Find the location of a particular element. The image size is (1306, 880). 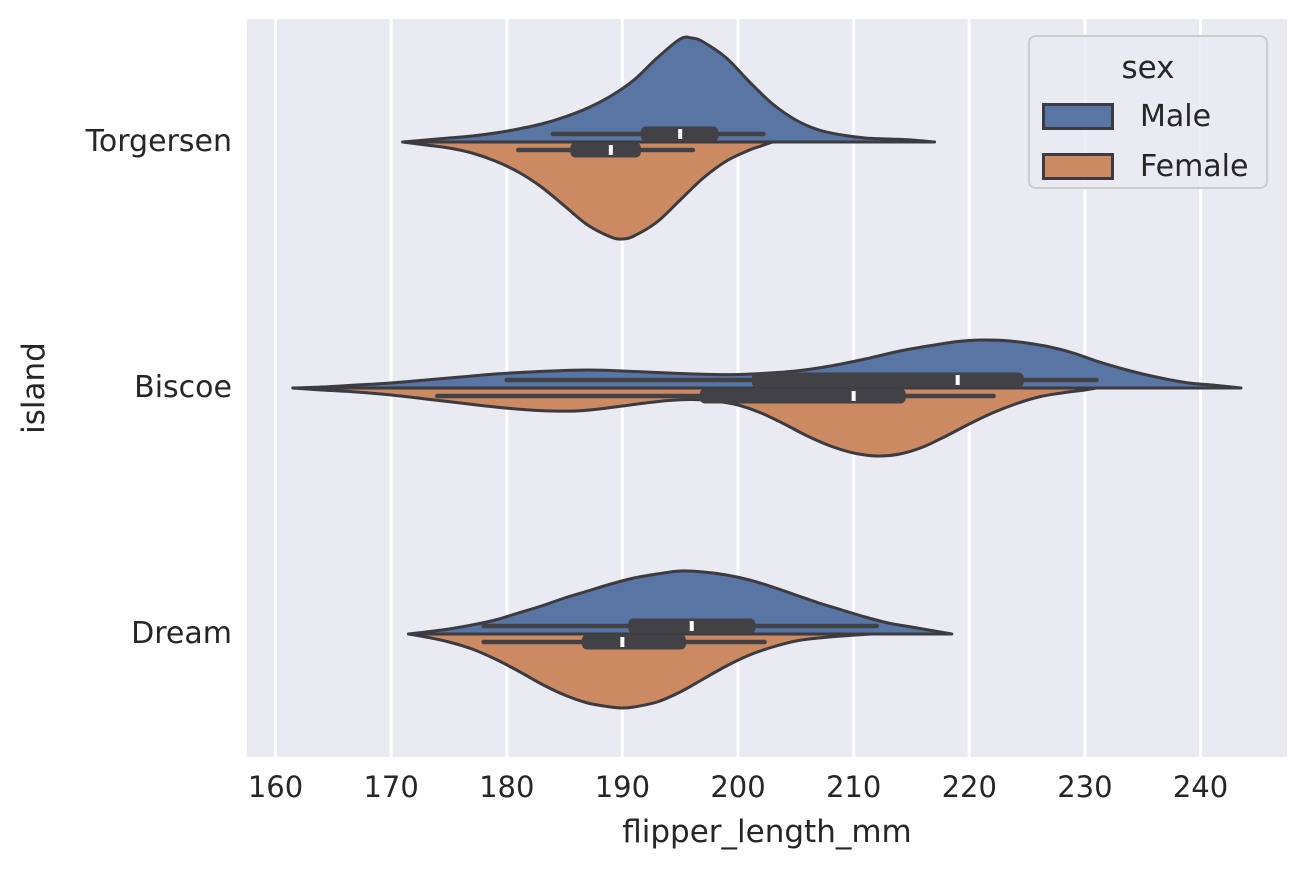

legend-label-female: Female is located at coordinates (1194, 166).